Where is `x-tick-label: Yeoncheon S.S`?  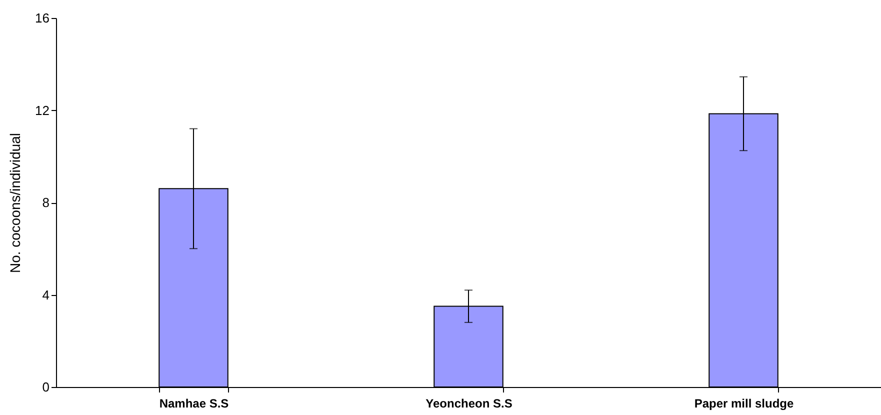
x-tick-label: Yeoncheon S.S is located at coordinates (469, 403).